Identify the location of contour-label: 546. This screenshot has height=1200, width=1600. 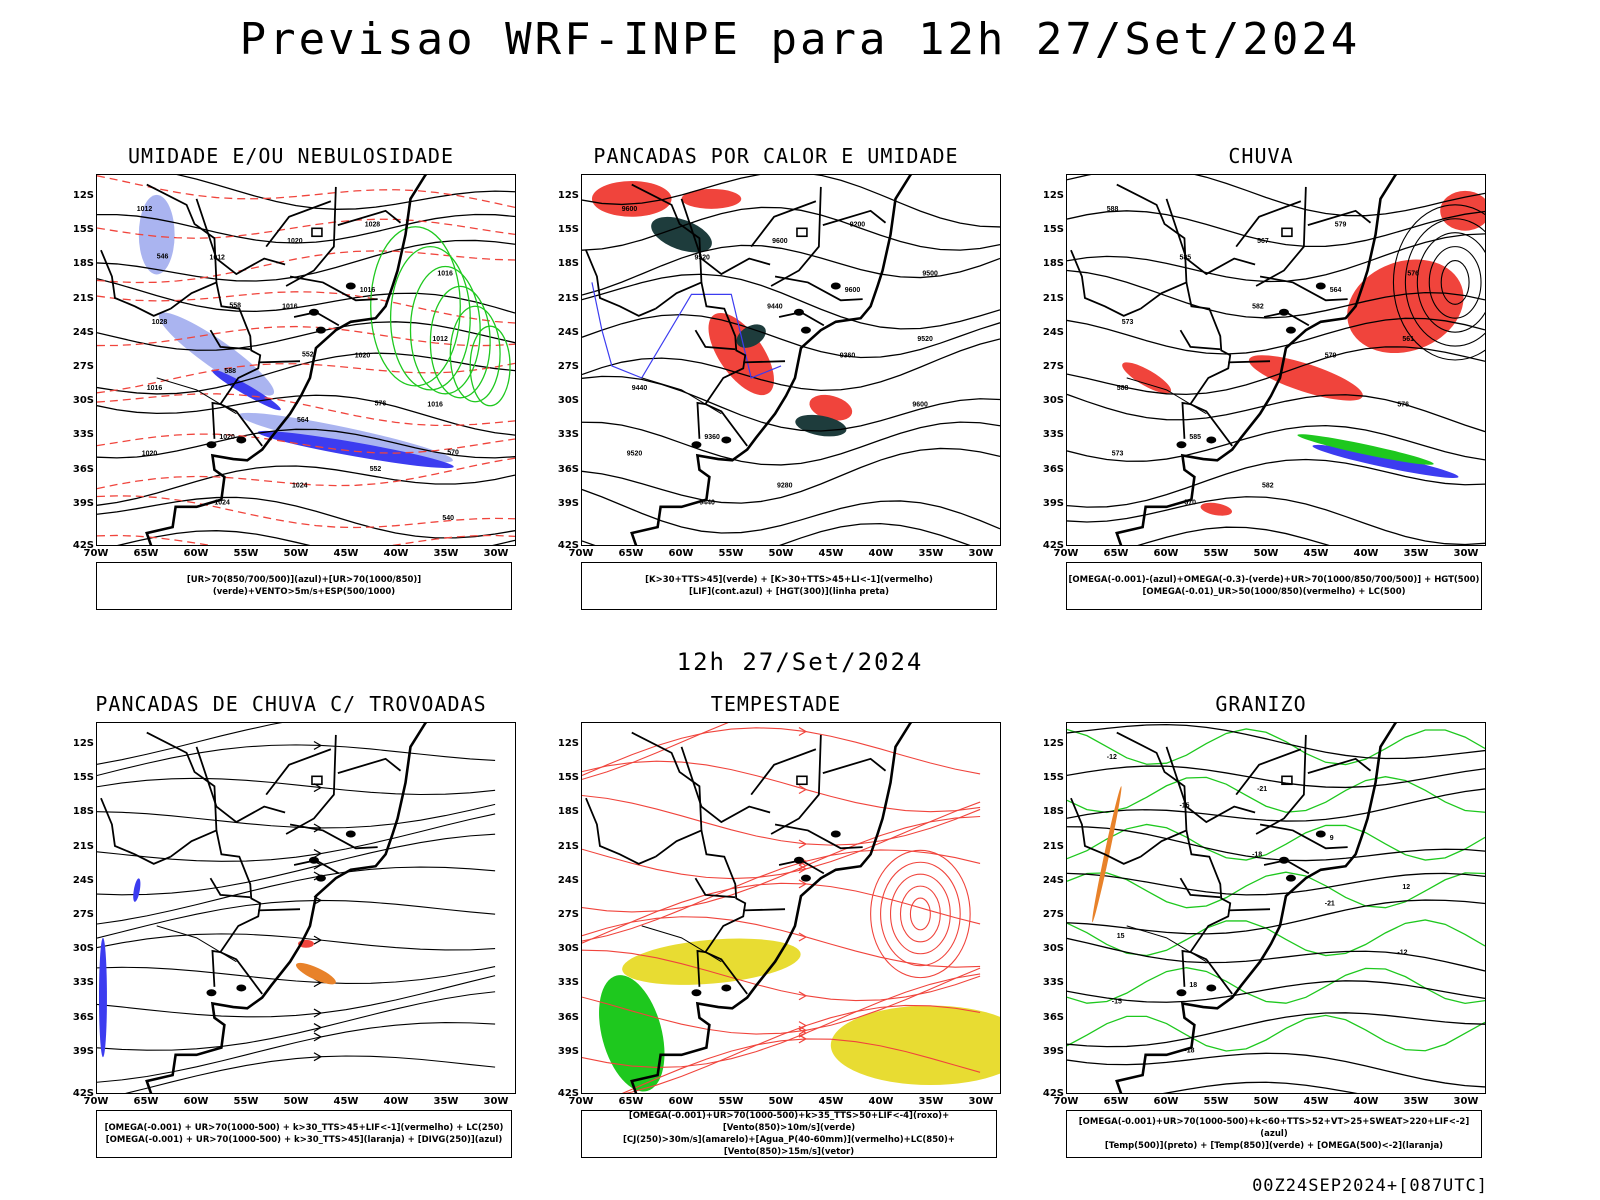
(163, 257).